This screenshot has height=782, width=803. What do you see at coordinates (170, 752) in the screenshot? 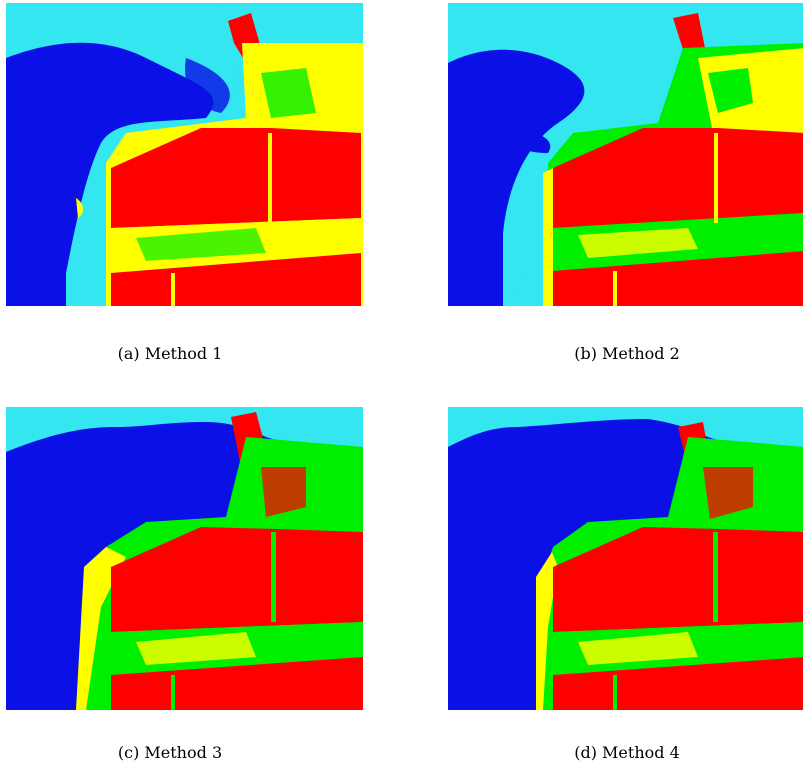
I see `caption-c: (c) Method 3` at bounding box center [170, 752].